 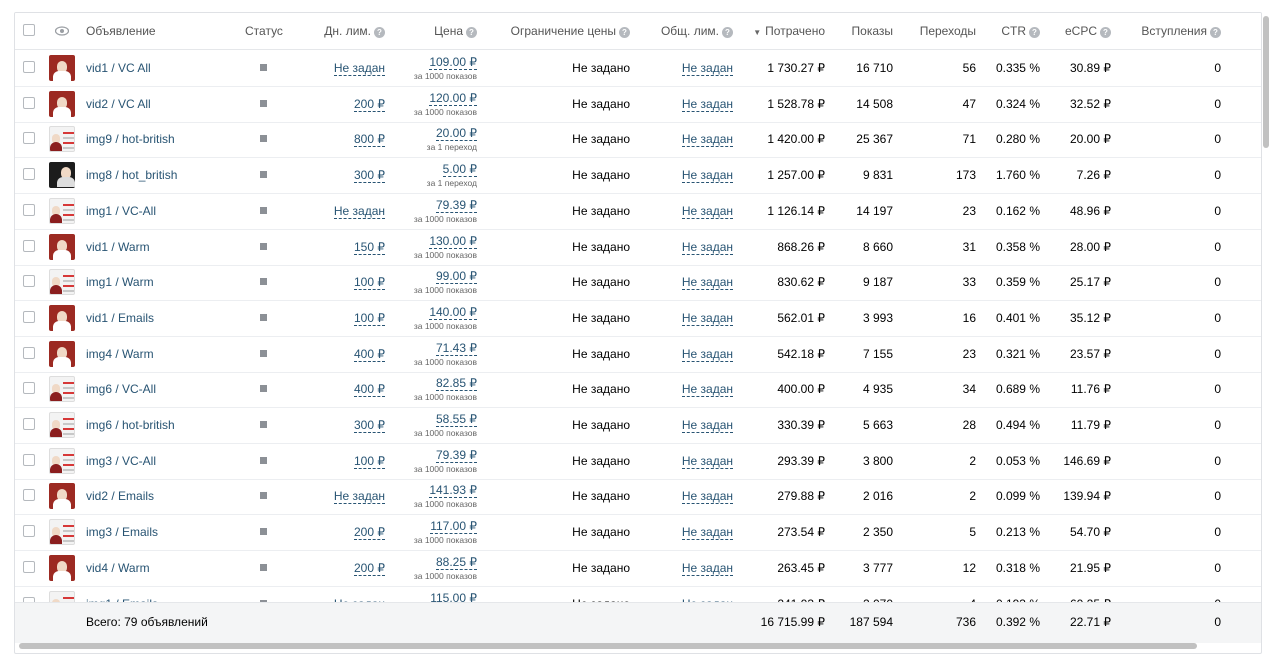 What do you see at coordinates (121, 389) in the screenshot?
I see `ad-name-link: img6 / VC-All` at bounding box center [121, 389].